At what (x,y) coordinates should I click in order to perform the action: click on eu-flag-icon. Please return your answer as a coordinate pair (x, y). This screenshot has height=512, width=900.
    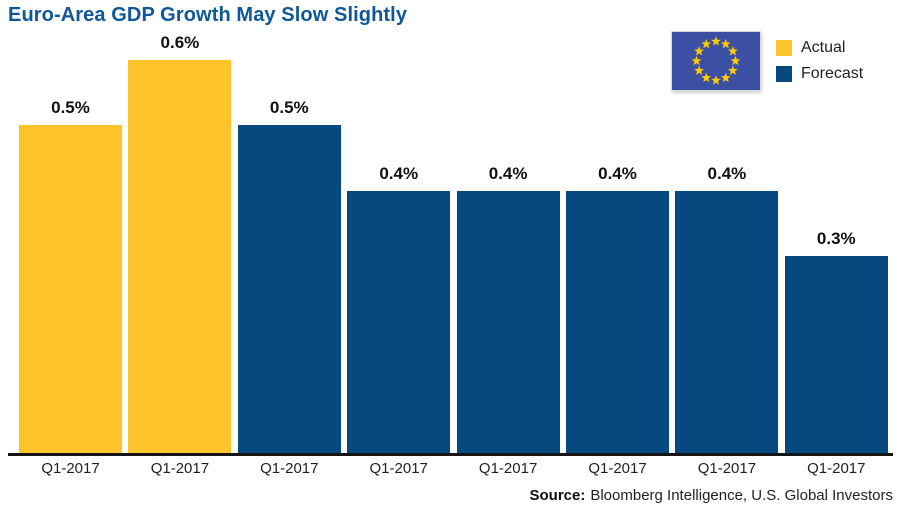
    Looking at the image, I should click on (716, 61).